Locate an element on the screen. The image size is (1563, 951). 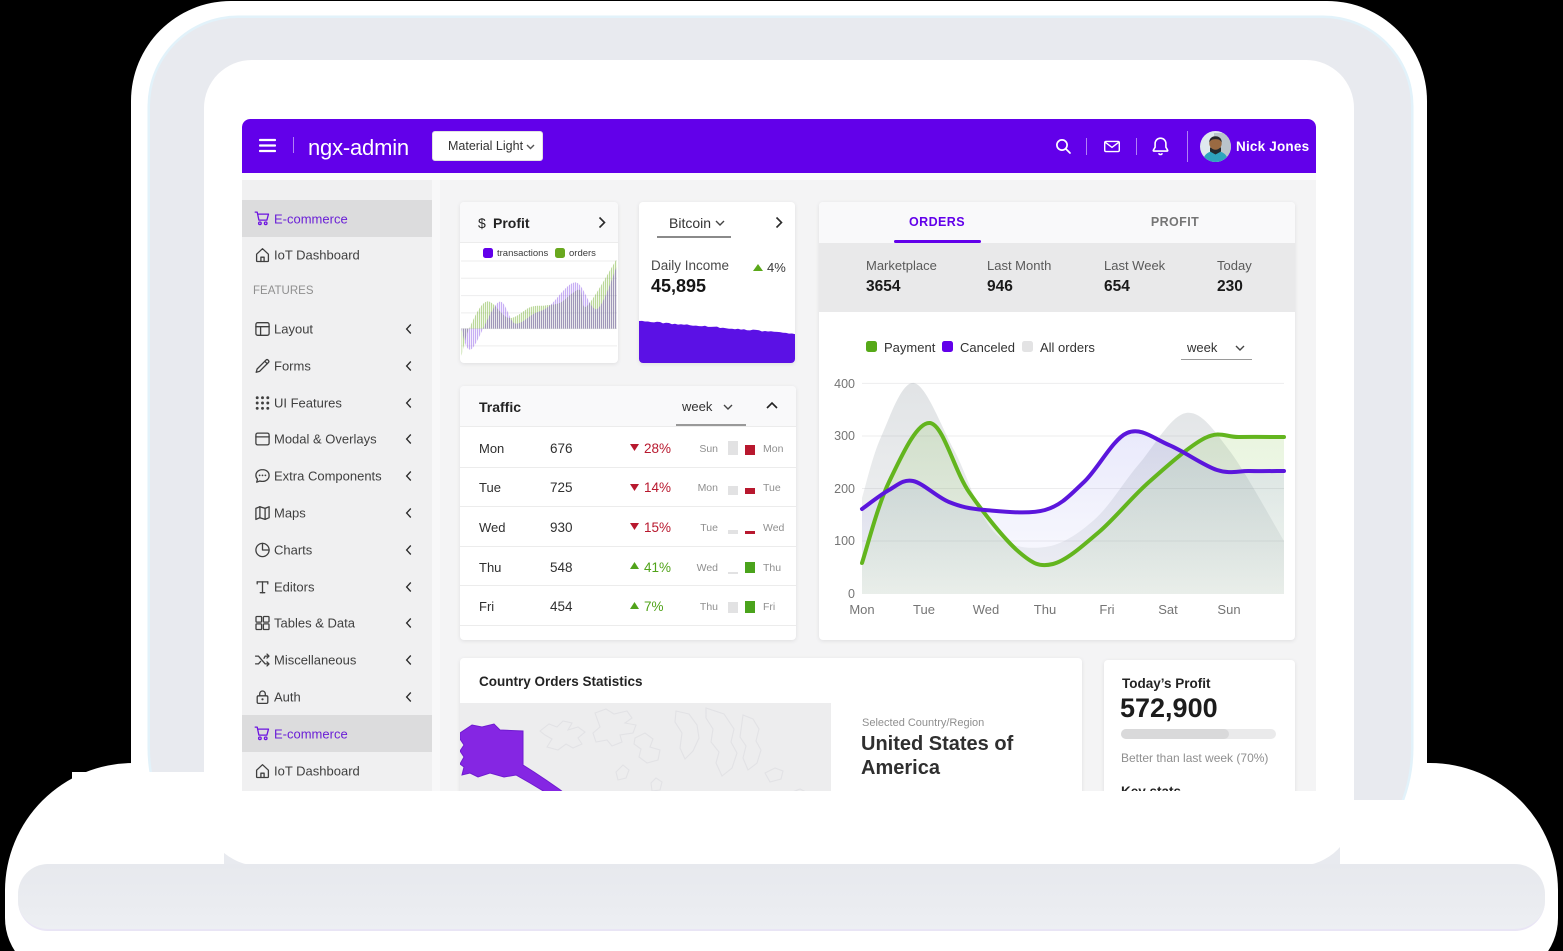
svg-text: Fri is located at coordinates (1106, 609).